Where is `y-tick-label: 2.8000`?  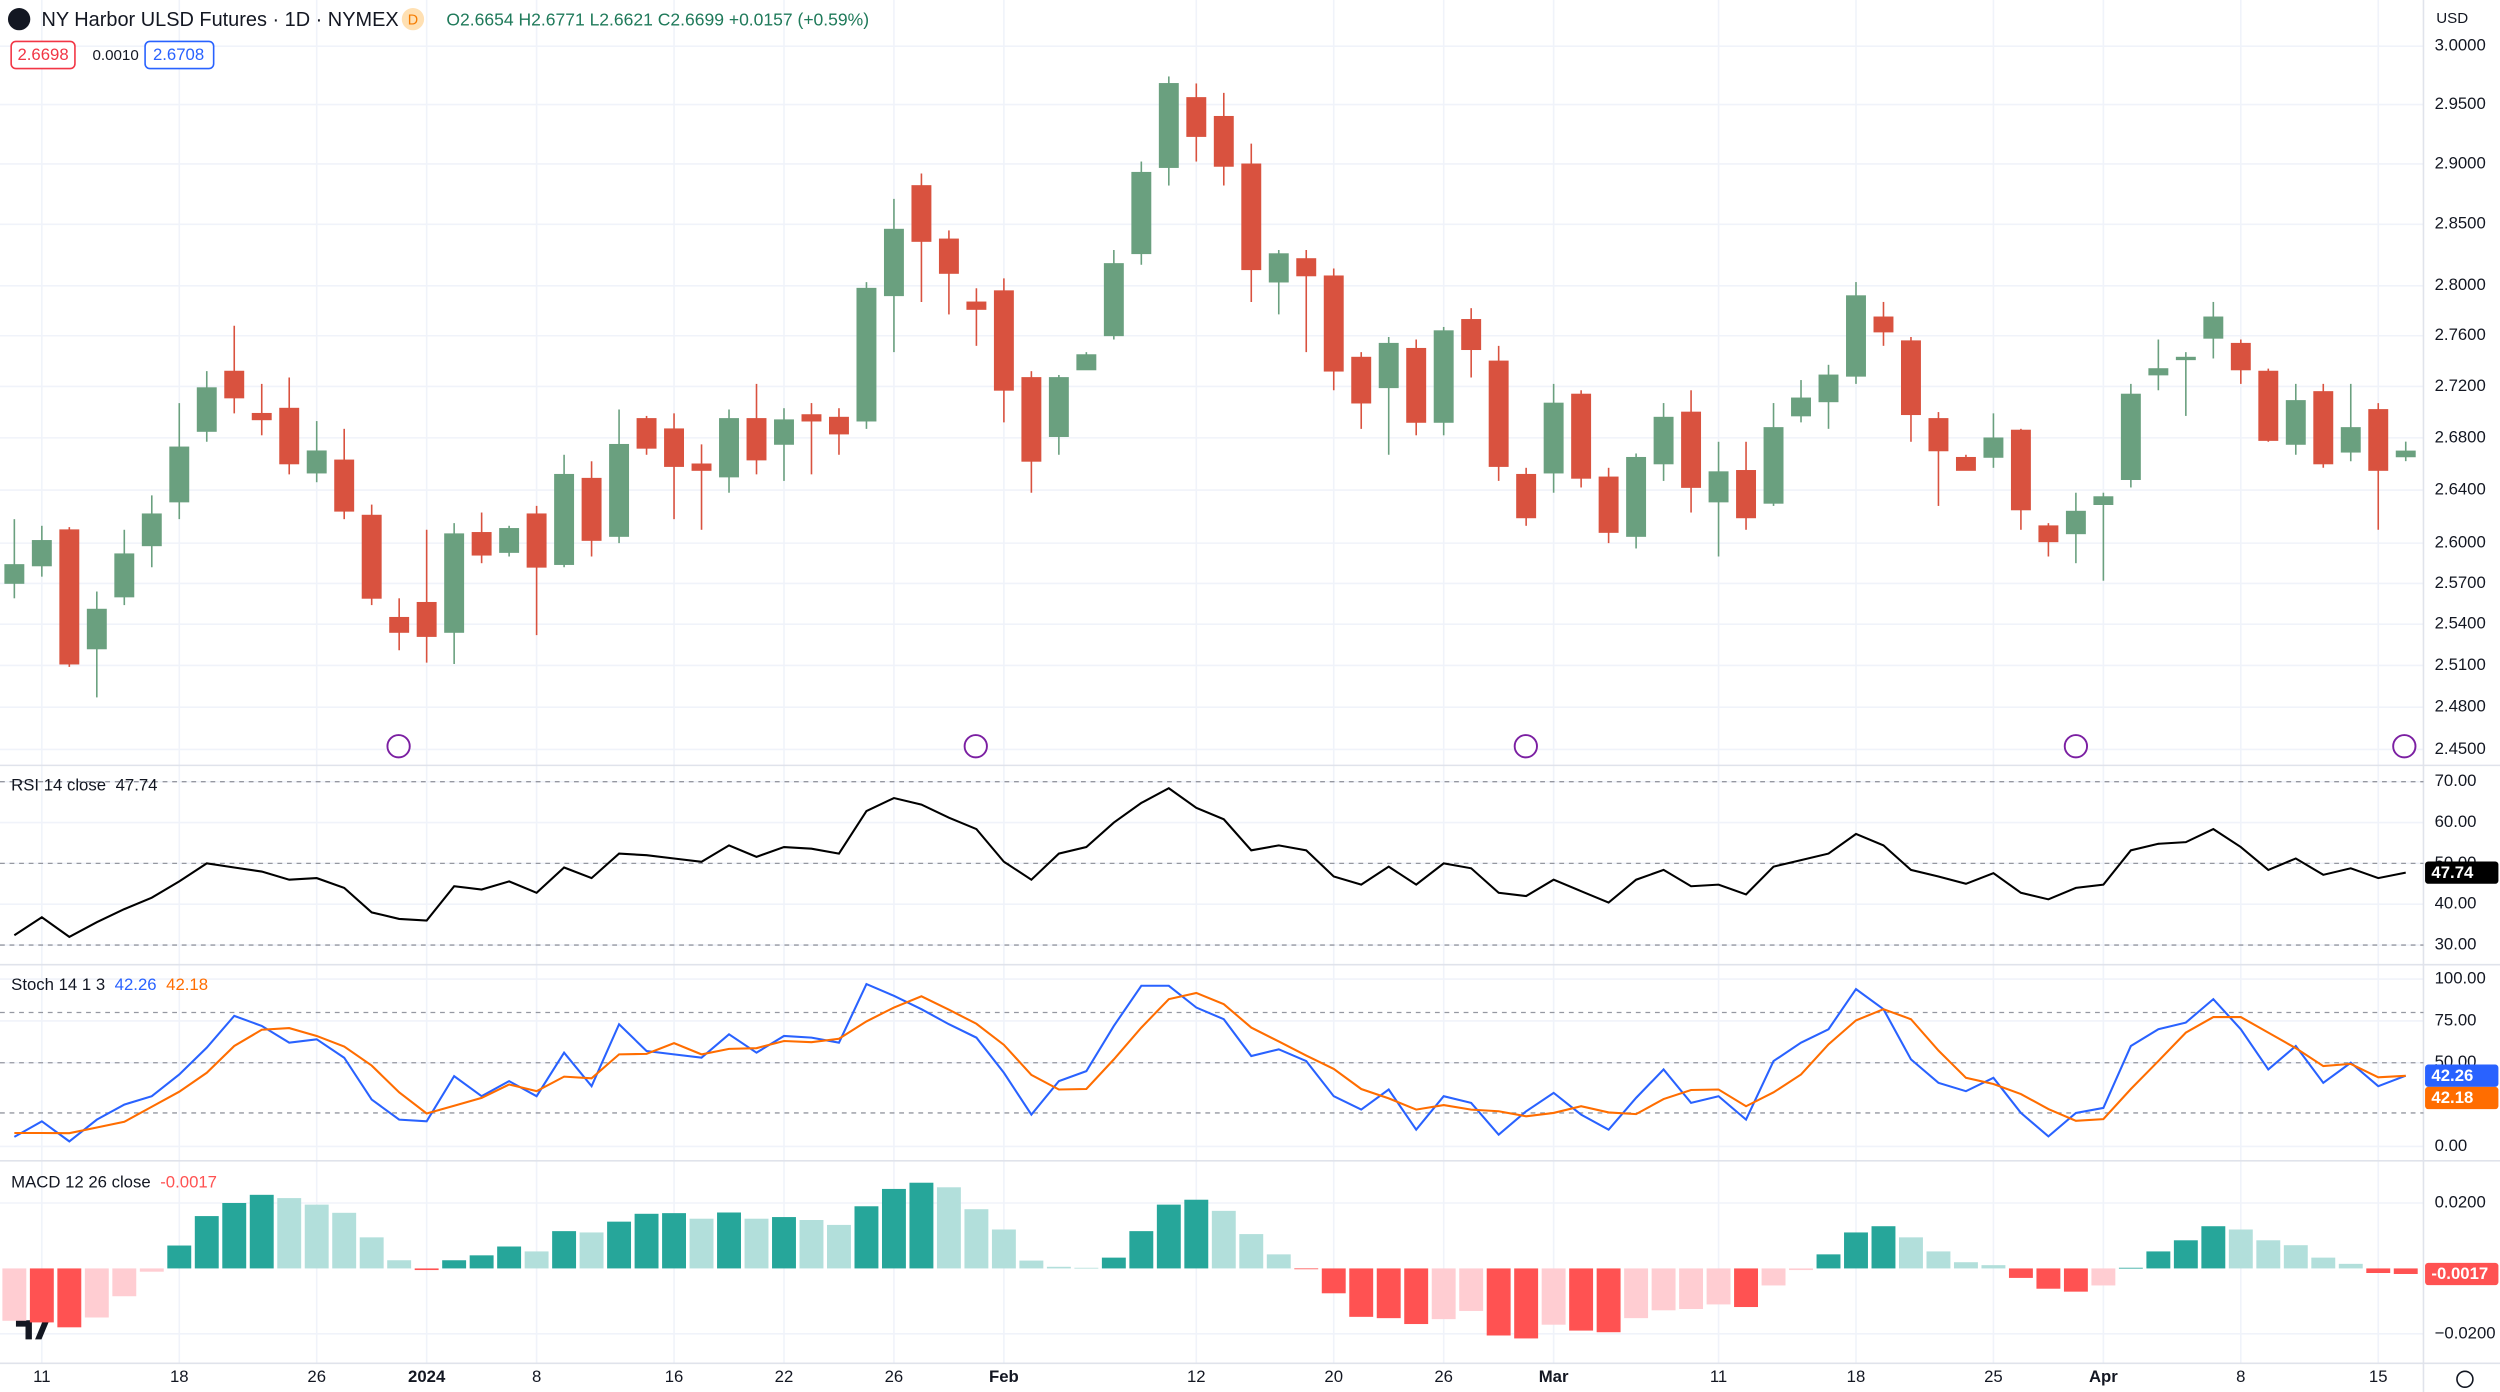
y-tick-label: 2.8000 is located at coordinates (2460, 284).